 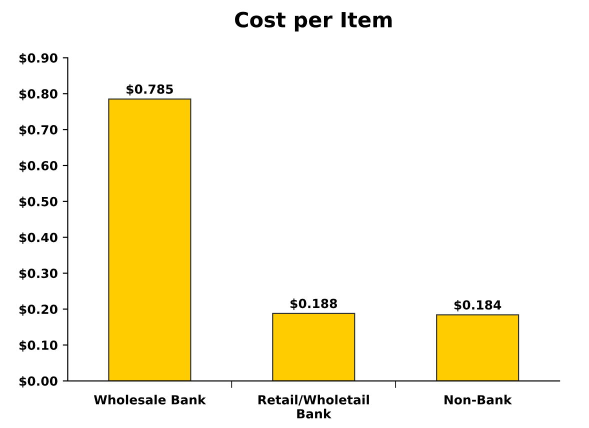 What do you see at coordinates (38, 130) in the screenshot?
I see `y-tick-label: $0.70` at bounding box center [38, 130].